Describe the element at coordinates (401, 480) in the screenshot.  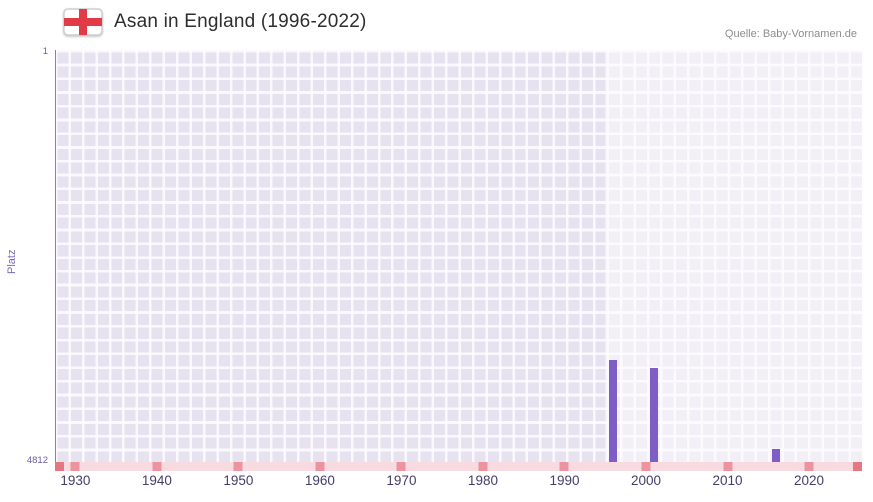
I see `x-tick-1970: 1970` at that location.